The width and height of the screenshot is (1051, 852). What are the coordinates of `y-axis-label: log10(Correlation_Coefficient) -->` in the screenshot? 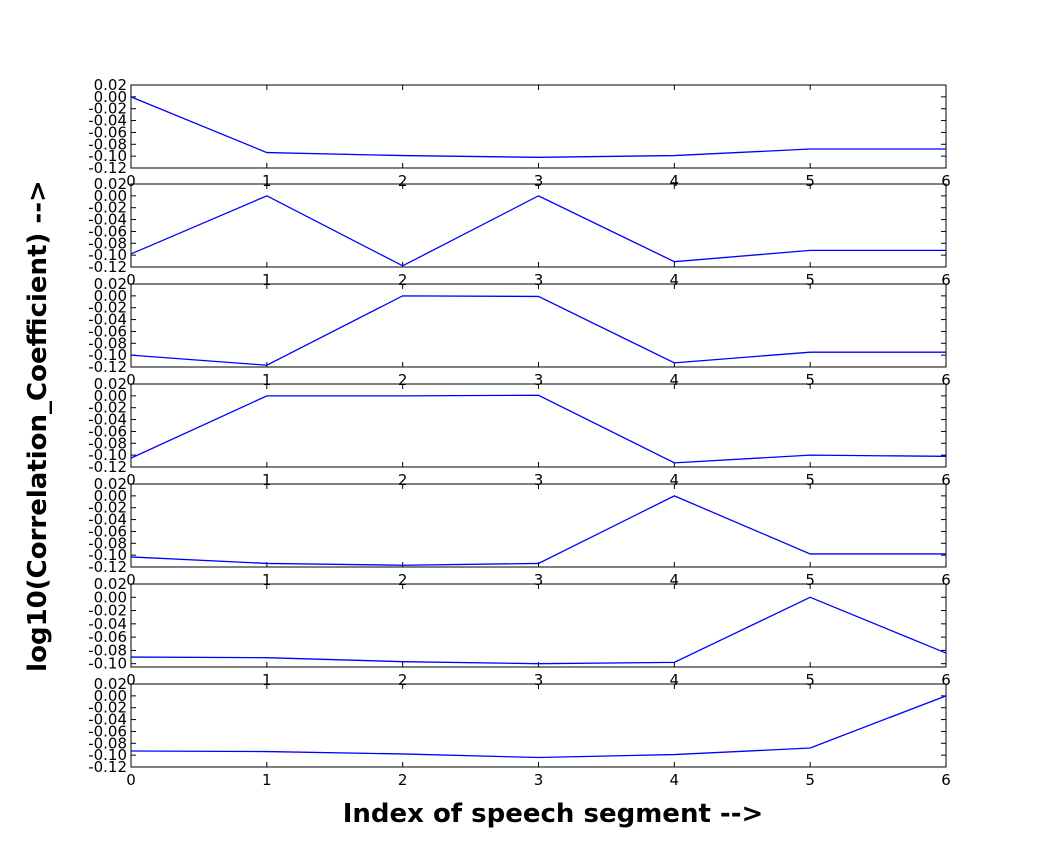 It's located at (38, 426).